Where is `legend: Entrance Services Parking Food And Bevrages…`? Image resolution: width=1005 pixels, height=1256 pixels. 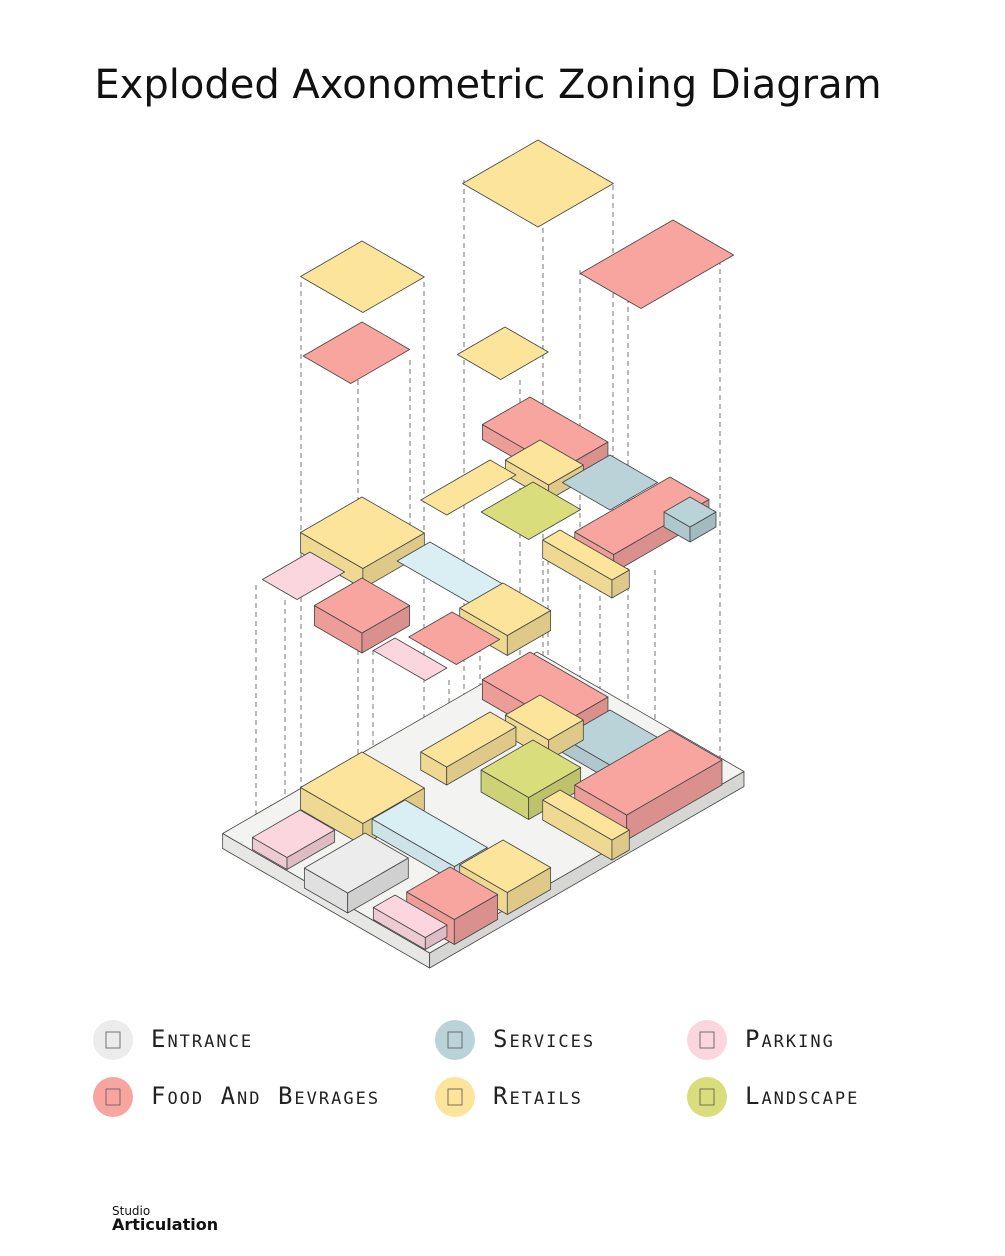
legend: Entrance Services Parking Food And Bevrages… is located at coordinates (476, 1068).